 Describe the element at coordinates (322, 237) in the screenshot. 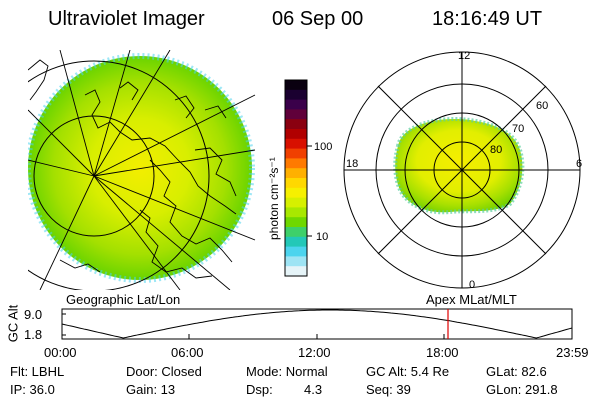

I see `colorbar-label-10: 10` at that location.